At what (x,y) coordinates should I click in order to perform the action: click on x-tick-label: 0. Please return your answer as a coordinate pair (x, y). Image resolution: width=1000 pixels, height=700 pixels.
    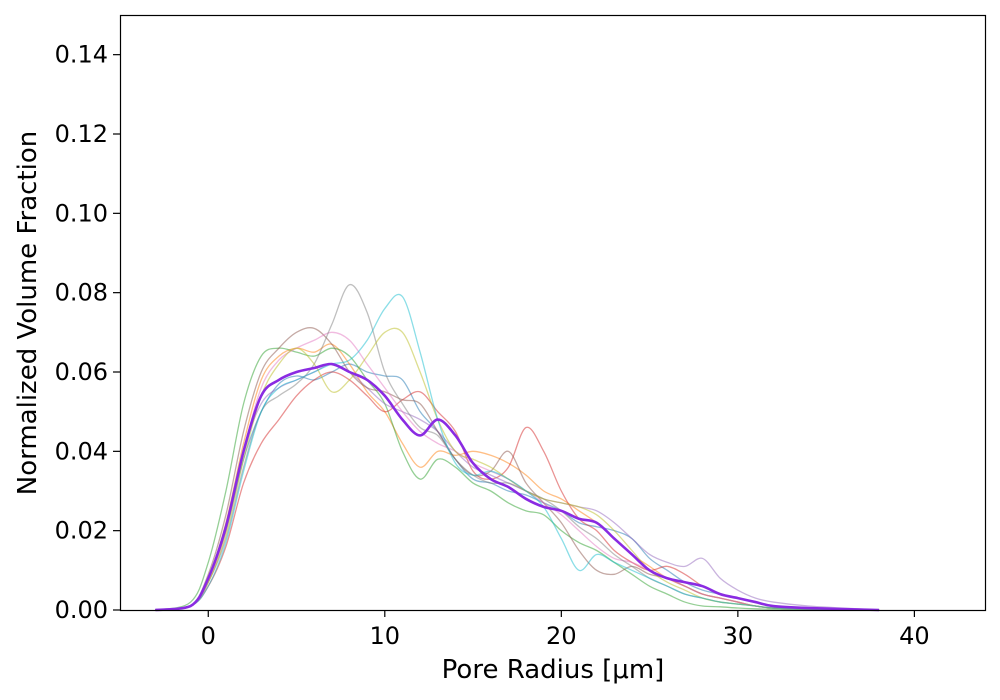
    Looking at the image, I should click on (208, 636).